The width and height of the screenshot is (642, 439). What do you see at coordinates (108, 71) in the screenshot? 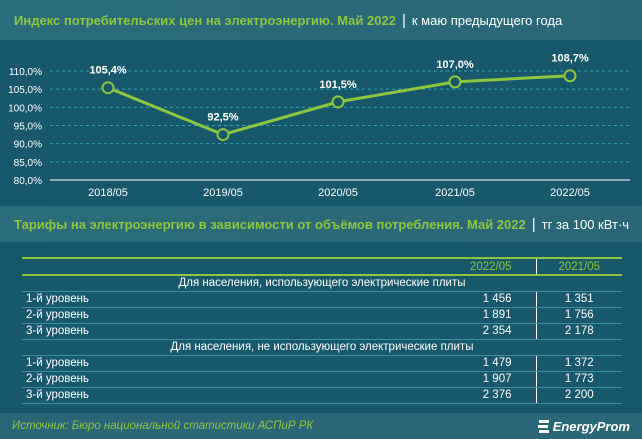
I see `data-label: 105,4%` at bounding box center [108, 71].